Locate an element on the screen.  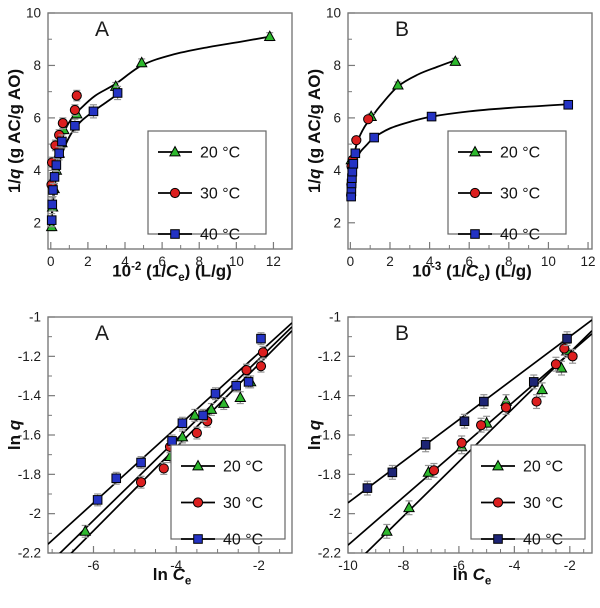
x-axis-label: 10-2 (1/Ce) (L/g) is located at coordinates (172, 272).